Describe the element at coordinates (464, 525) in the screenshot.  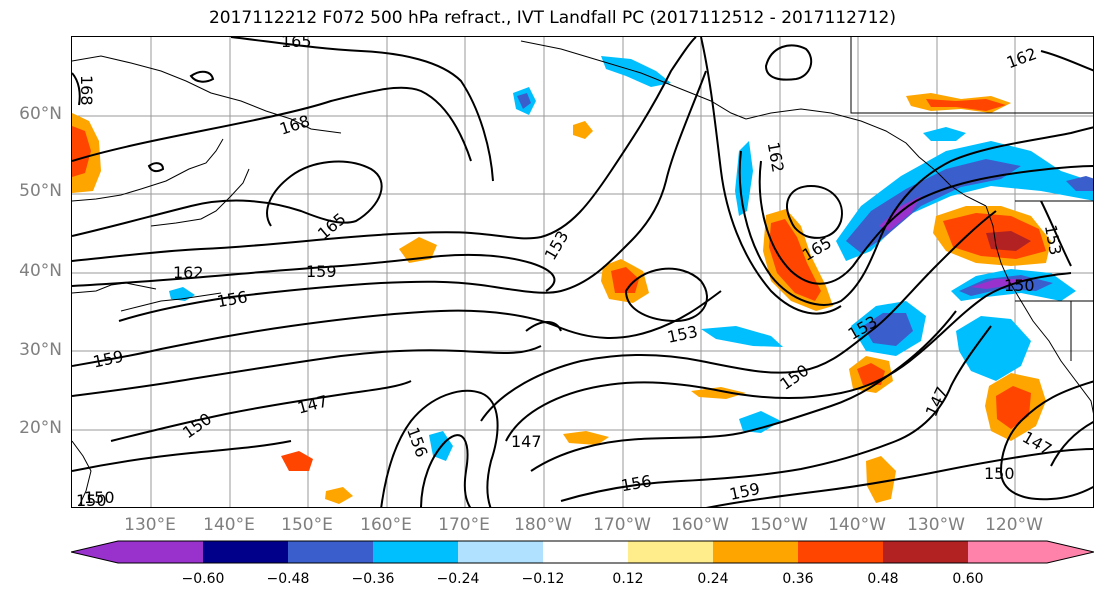
I see `lon-label-170e: 170°E` at that location.